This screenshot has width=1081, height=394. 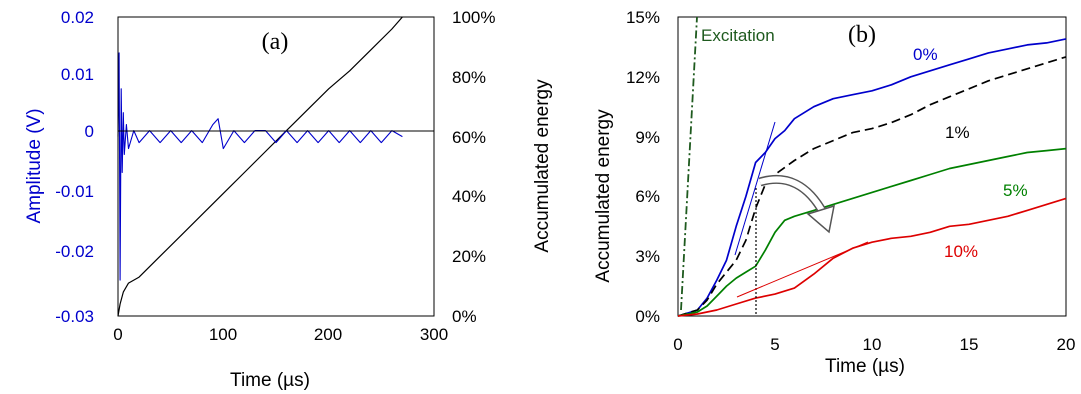 What do you see at coordinates (643, 77) in the screenshot?
I see `panel-b-y-tick: 12%` at bounding box center [643, 77].